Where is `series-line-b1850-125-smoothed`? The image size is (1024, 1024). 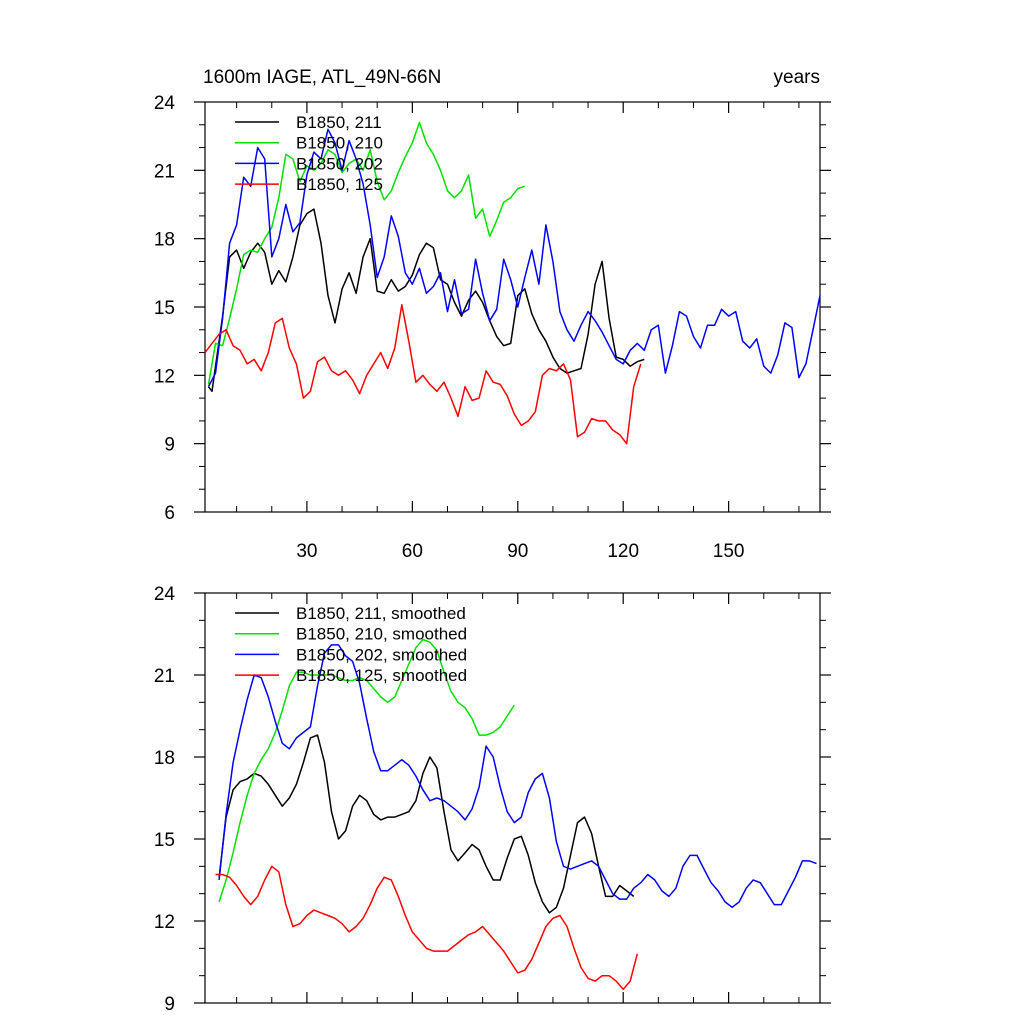
series-line-b1850-125-smoothed is located at coordinates (427, 928).